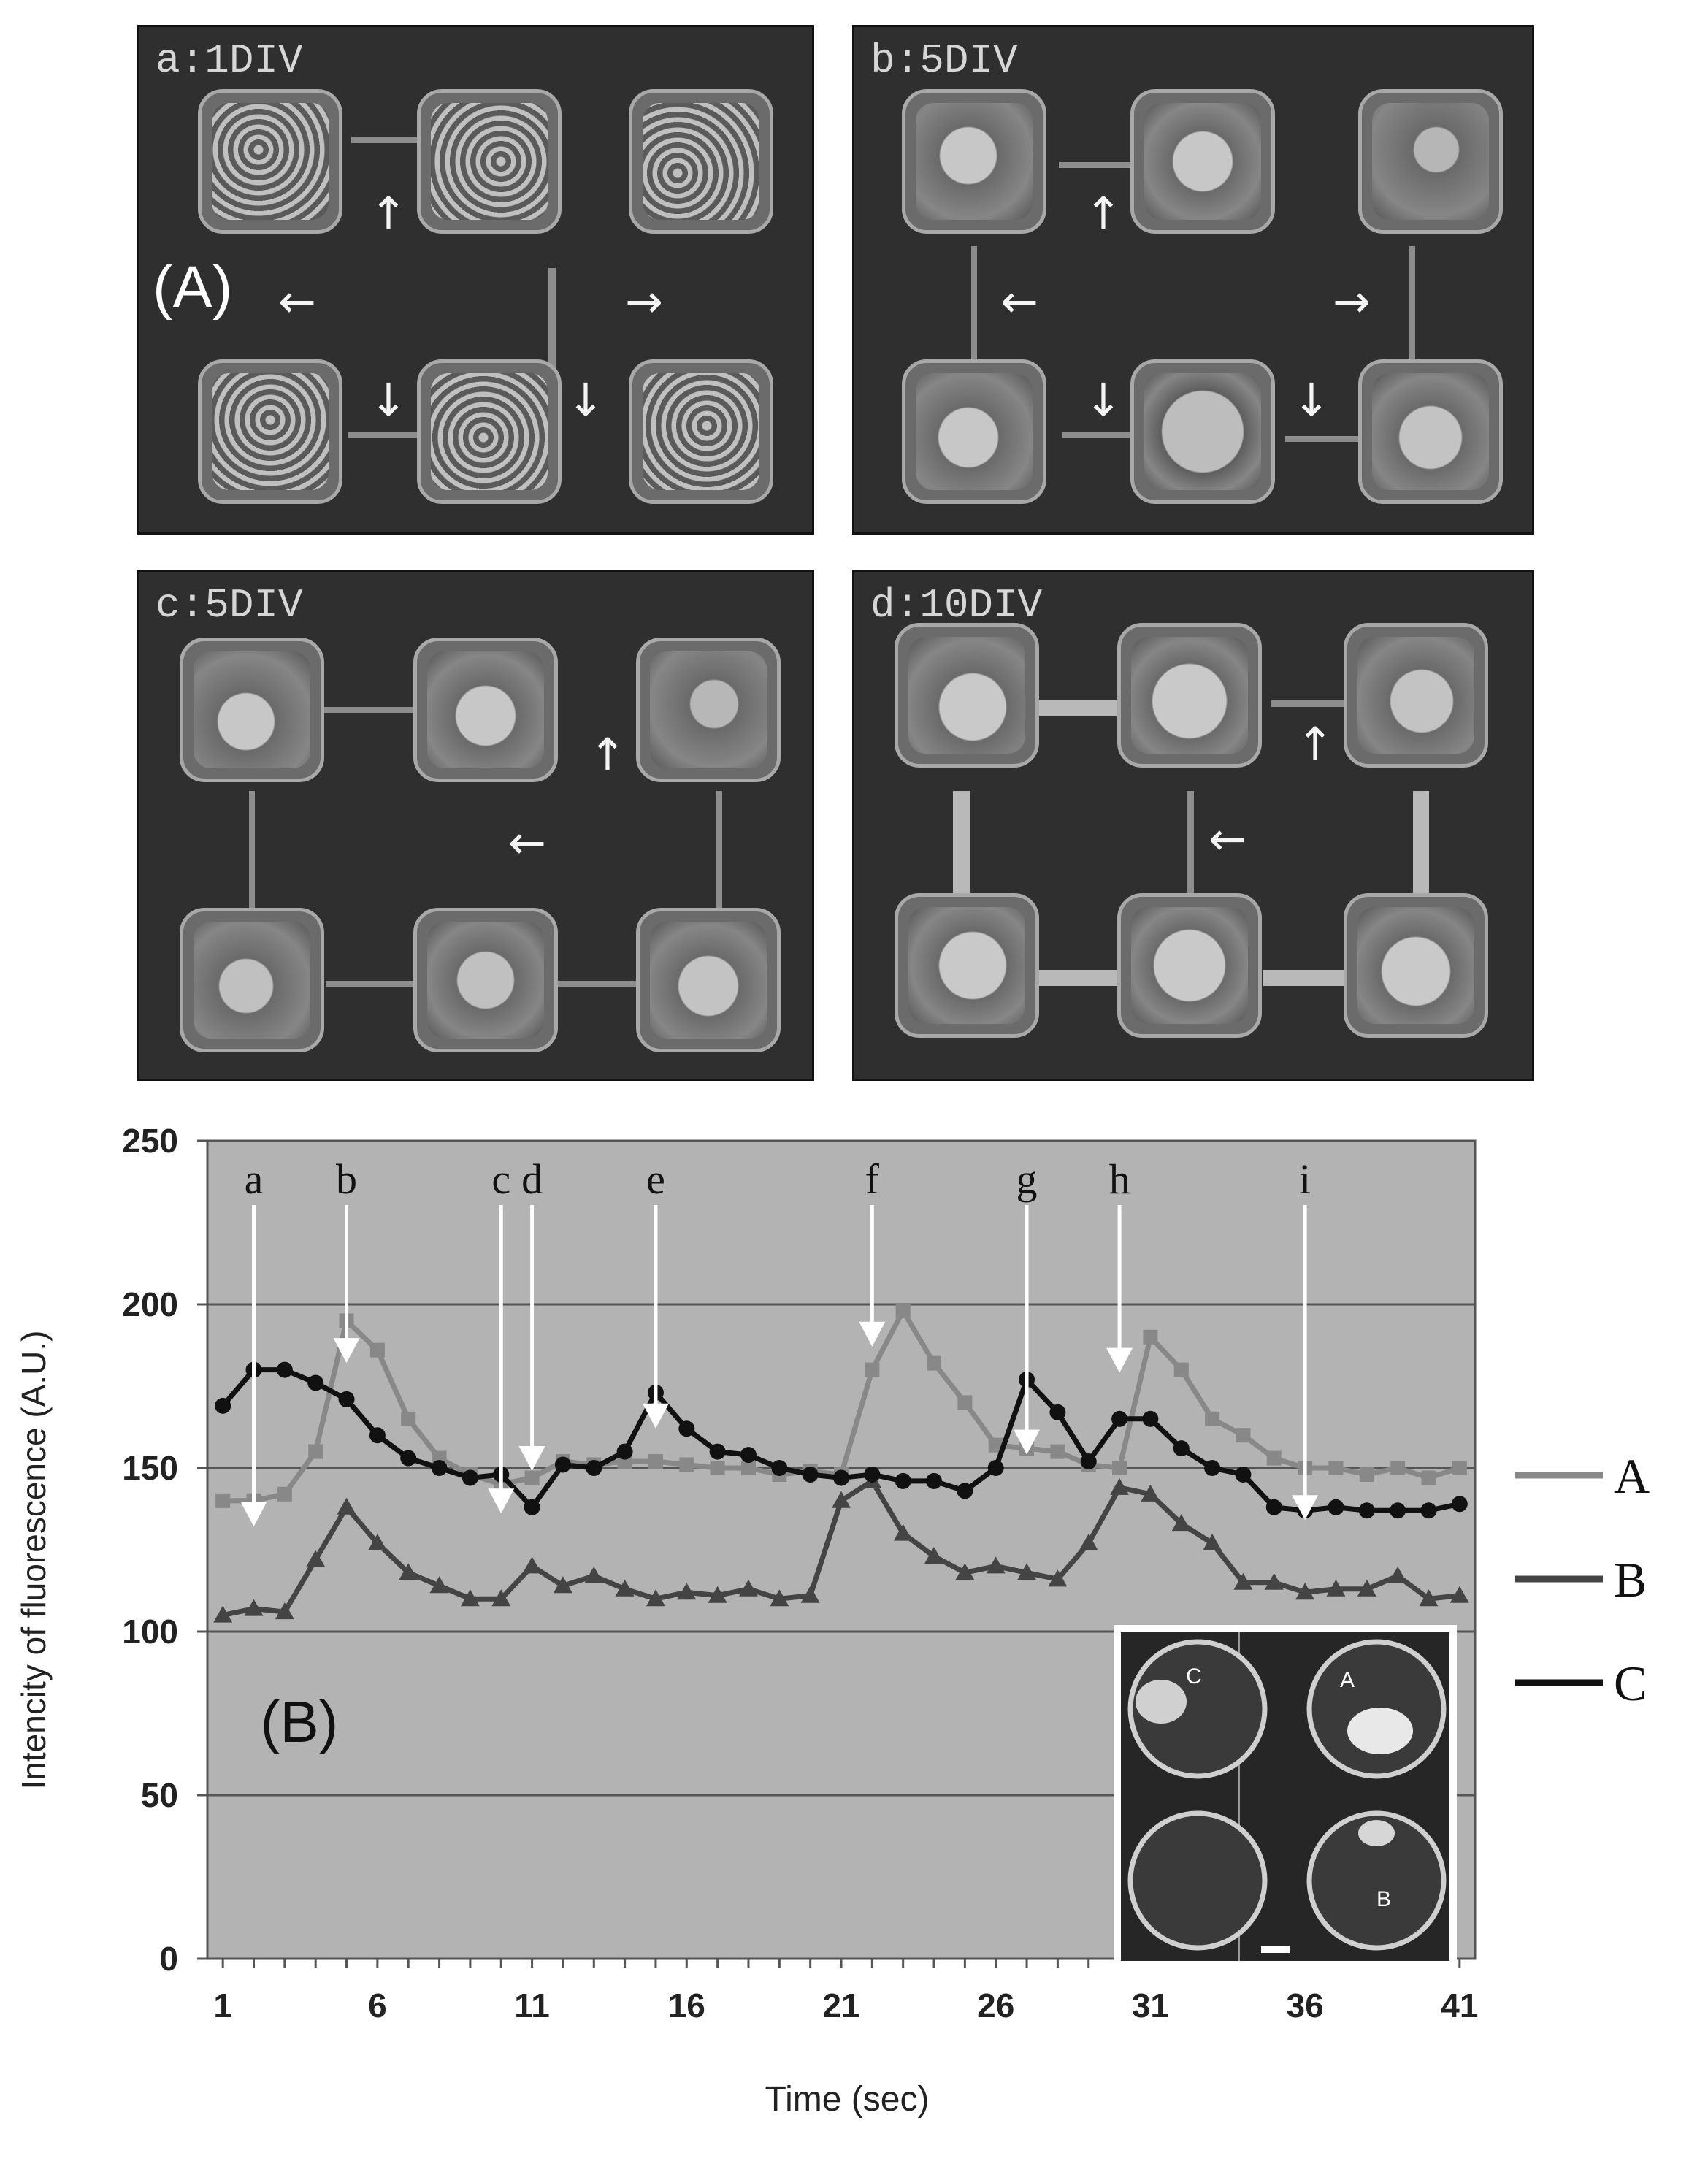  What do you see at coordinates (644, 301) in the screenshot?
I see `right-arrow-icon: →` at bounding box center [644, 301].